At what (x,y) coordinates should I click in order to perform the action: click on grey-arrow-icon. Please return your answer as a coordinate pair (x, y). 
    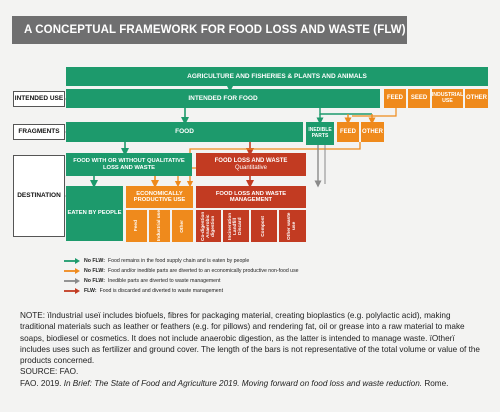
    Looking at the image, I should click on (72, 281).